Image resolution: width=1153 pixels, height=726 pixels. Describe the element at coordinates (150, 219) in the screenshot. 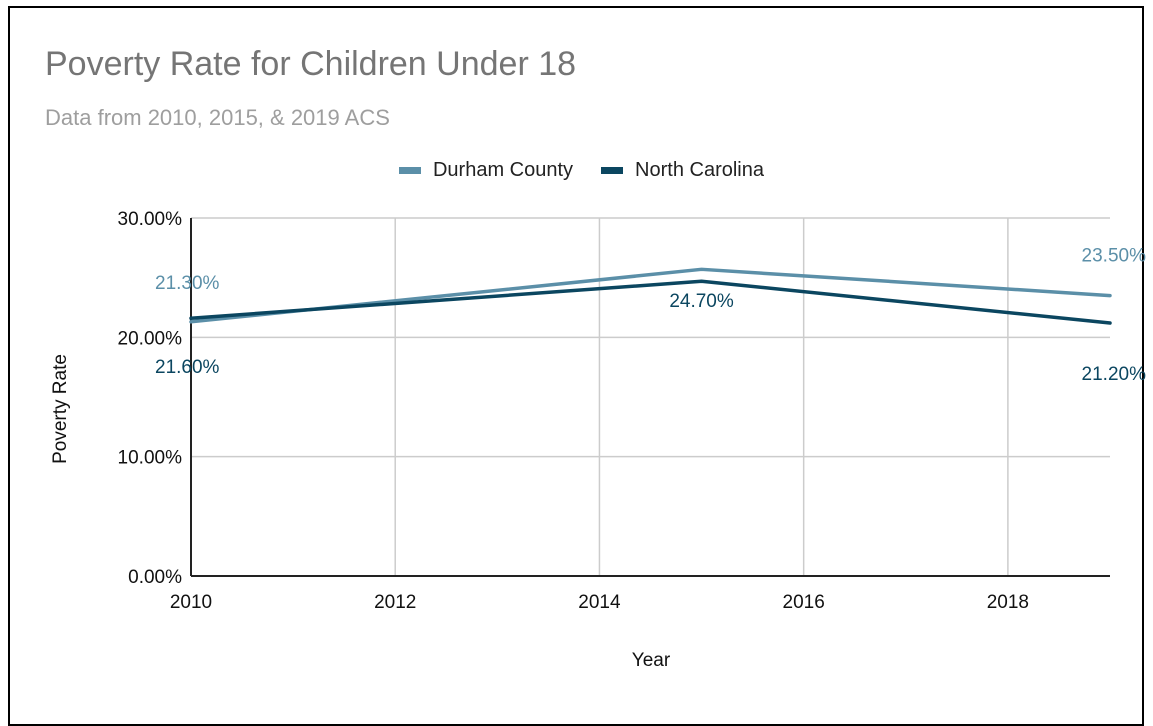

I see `y-tick-label: 30.00%` at that location.